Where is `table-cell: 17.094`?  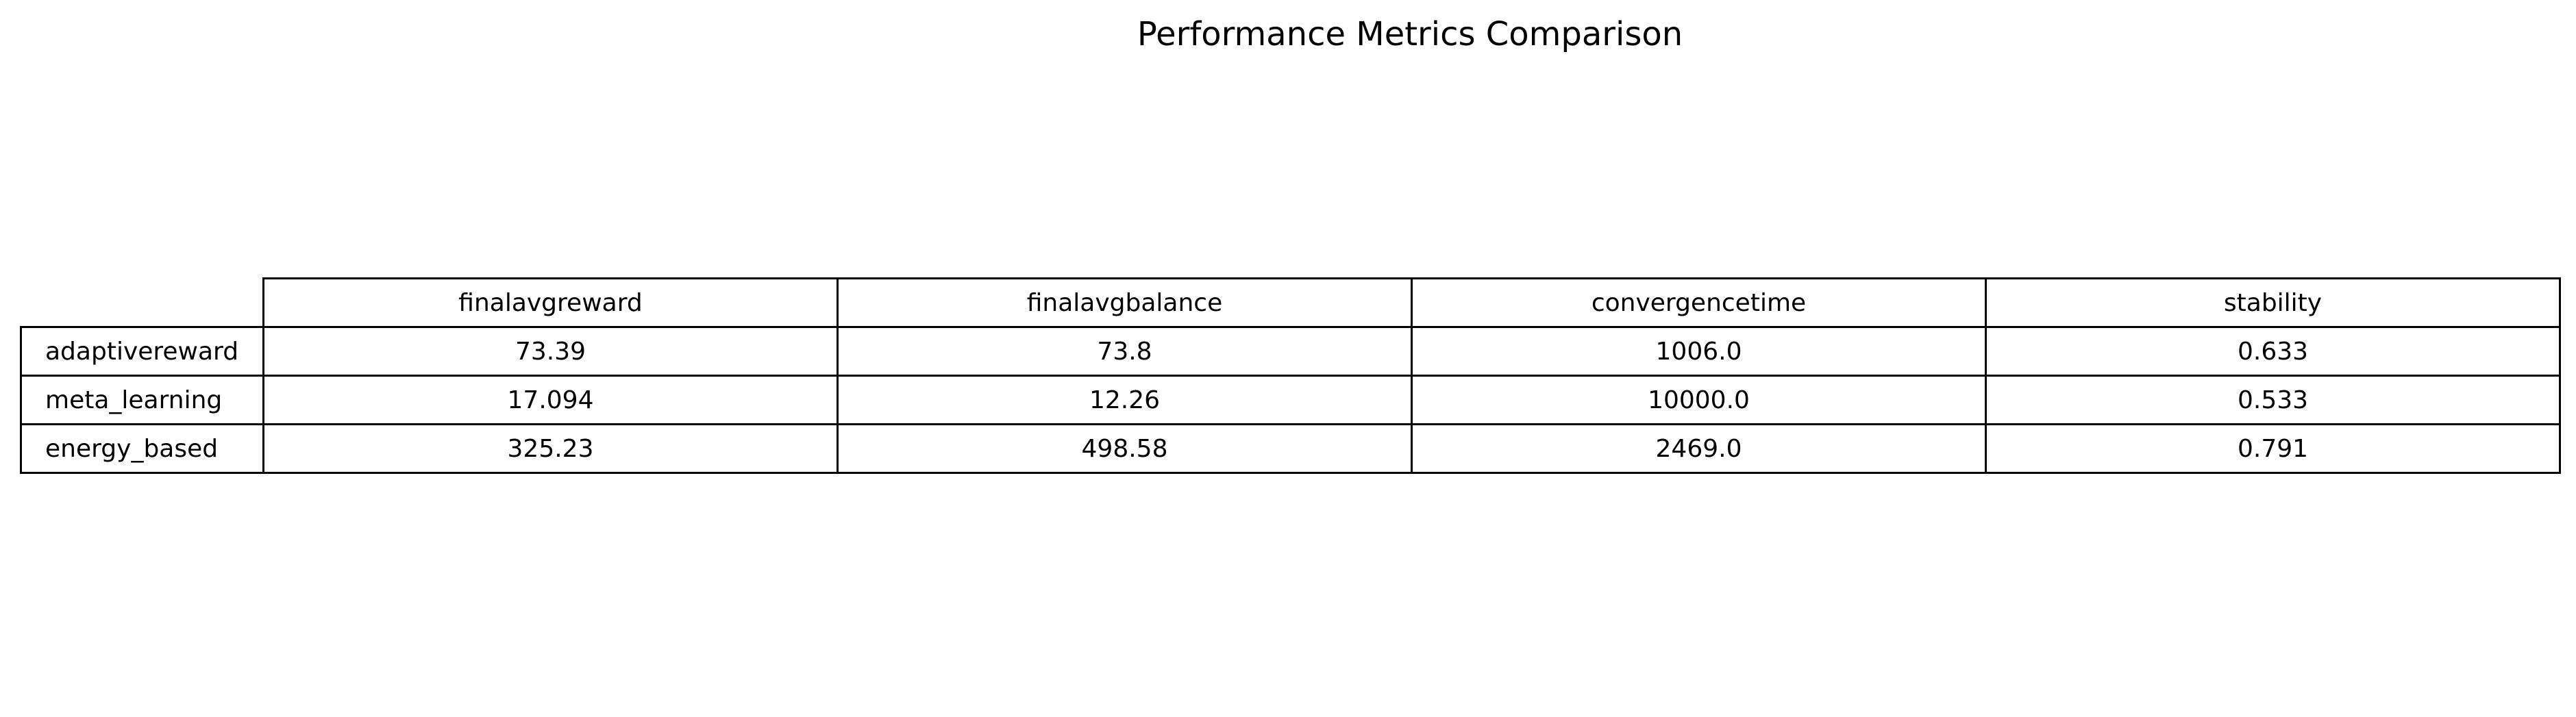 table-cell: 17.094 is located at coordinates (550, 400).